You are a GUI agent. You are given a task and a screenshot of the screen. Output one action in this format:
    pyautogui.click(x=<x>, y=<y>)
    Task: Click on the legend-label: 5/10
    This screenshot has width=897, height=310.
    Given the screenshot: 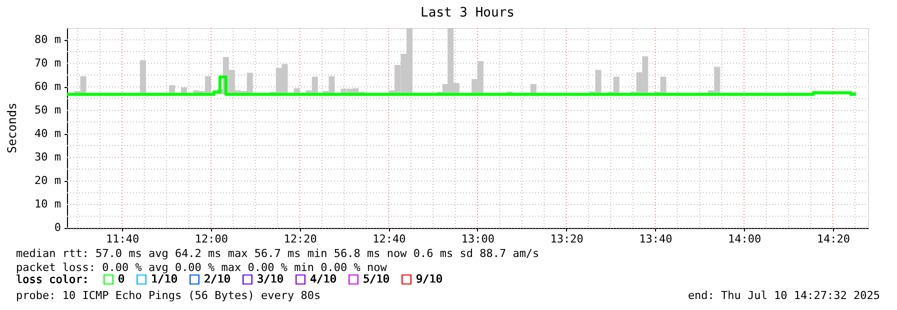 What is the action you would take?
    pyautogui.click(x=376, y=279)
    